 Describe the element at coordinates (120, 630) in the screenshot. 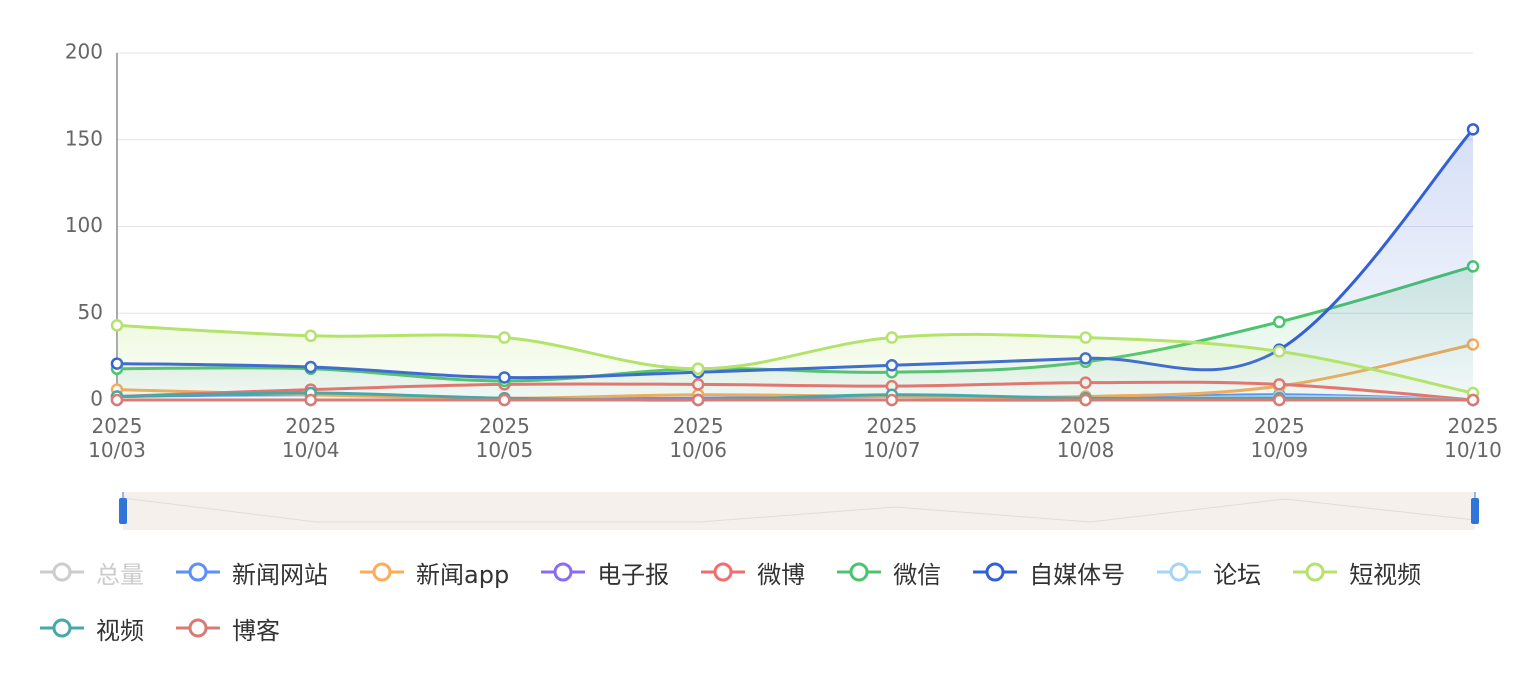

I see `legend-label: 视频` at that location.